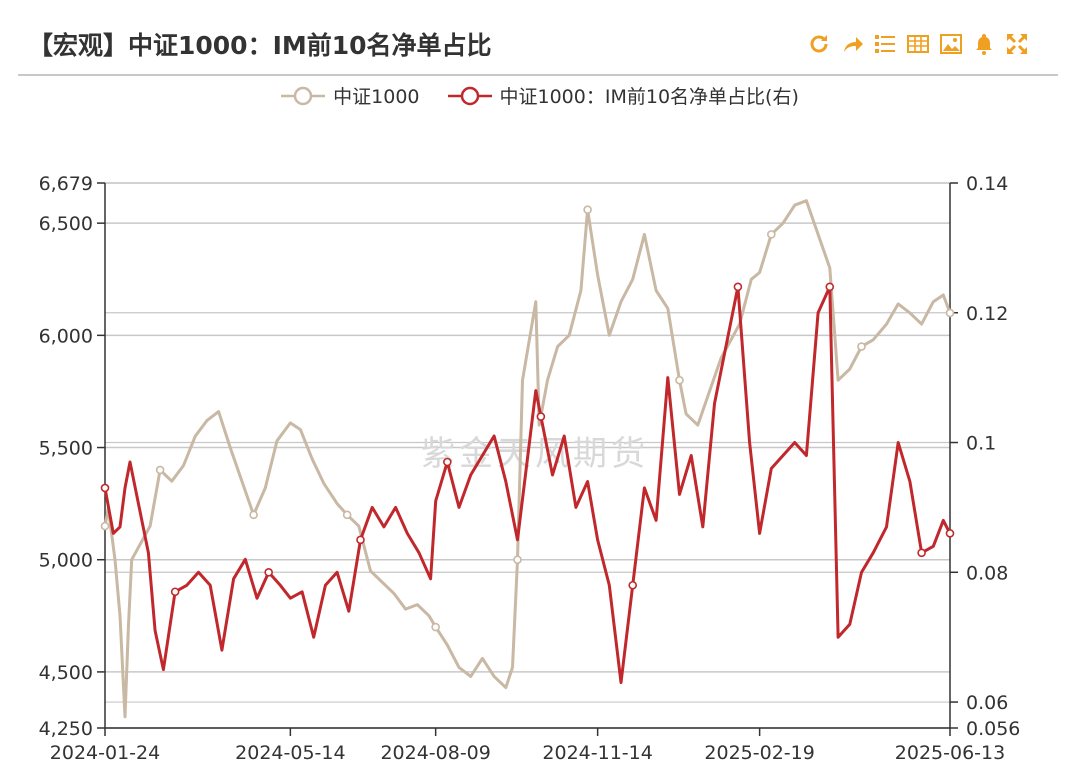 The width and height of the screenshot is (1080, 772). I want to click on y-right-tick-label-1: 0.06, so click(987, 703).